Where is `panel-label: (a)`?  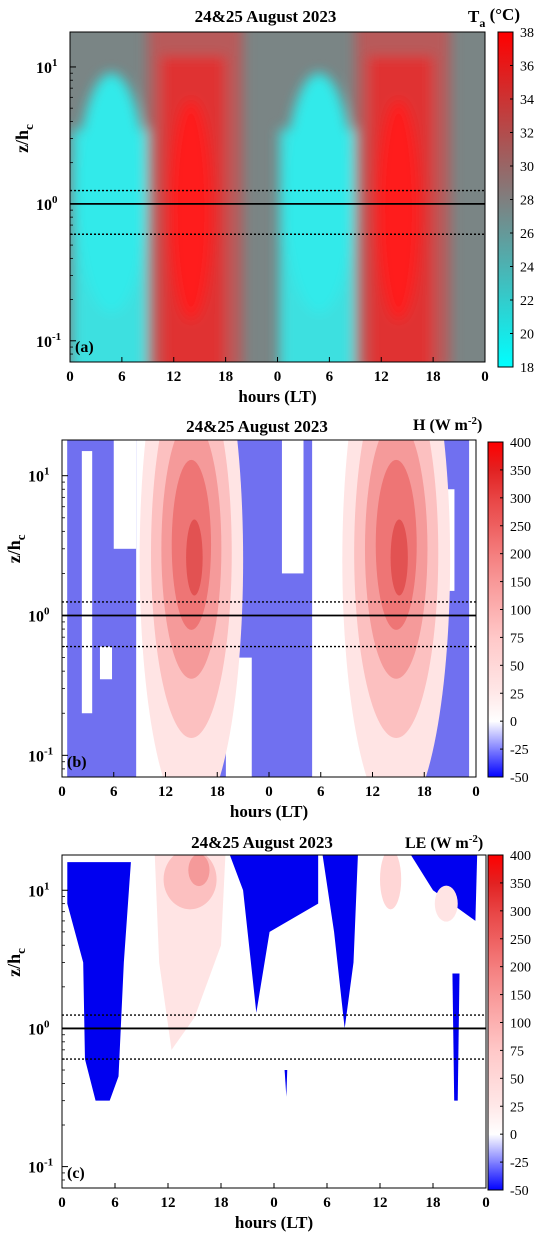 panel-label: (a) is located at coordinates (84, 347).